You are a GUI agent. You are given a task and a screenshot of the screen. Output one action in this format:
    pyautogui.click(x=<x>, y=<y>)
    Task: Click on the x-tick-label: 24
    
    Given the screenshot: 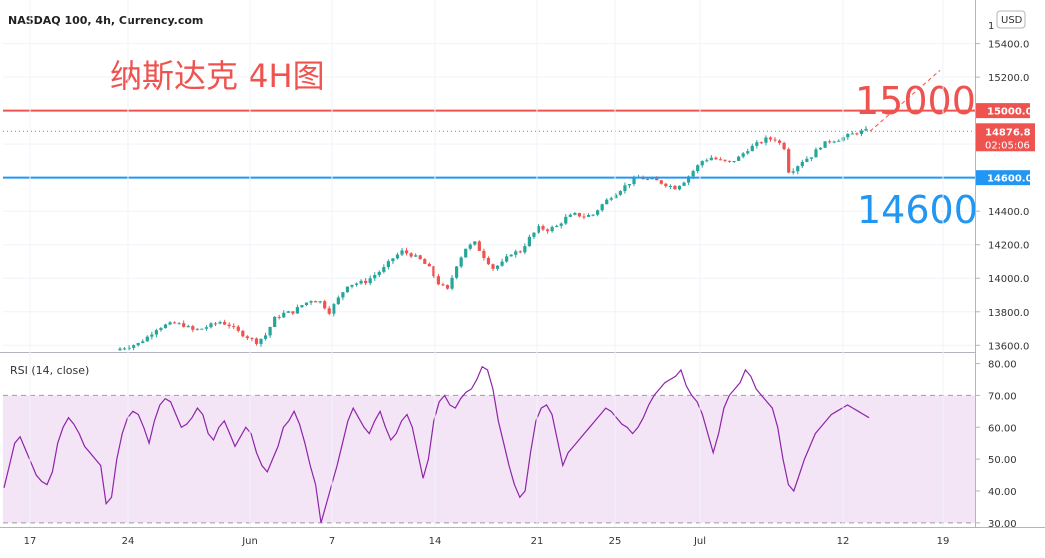 What is the action you would take?
    pyautogui.click(x=128, y=541)
    